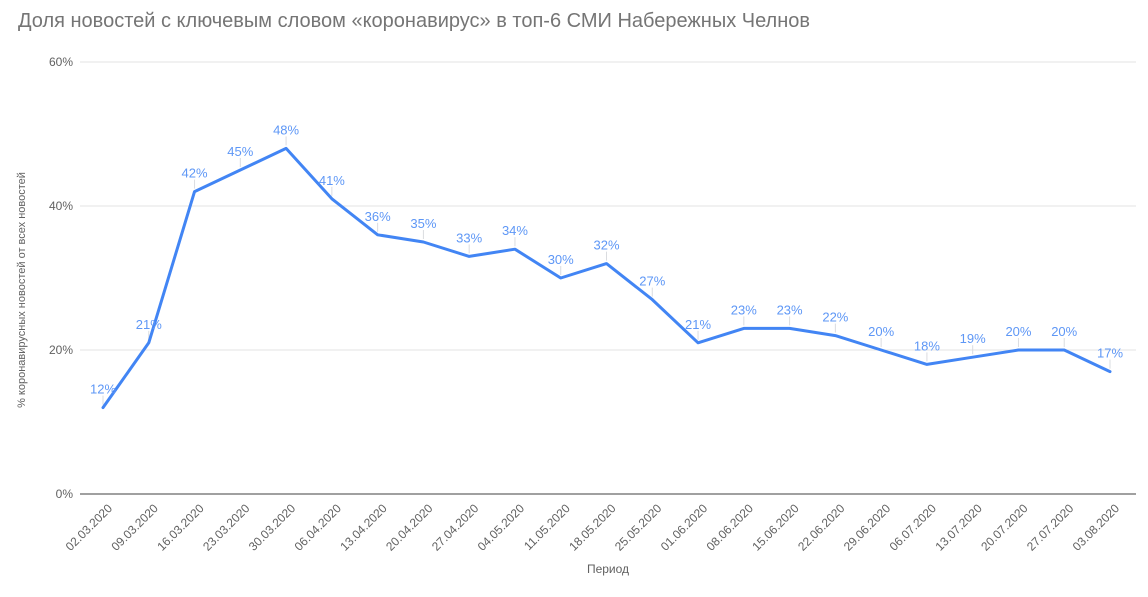  I want to click on data-label: 17%, so click(1110, 353).